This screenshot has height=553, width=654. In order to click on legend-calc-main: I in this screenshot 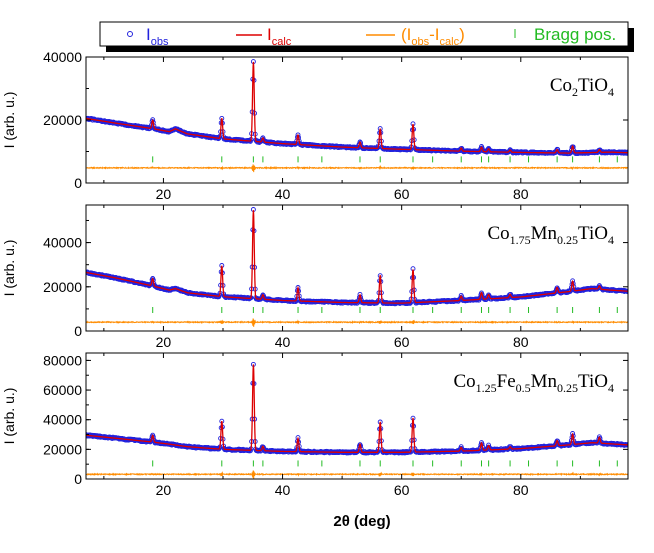, I will do `click(269, 34)`.